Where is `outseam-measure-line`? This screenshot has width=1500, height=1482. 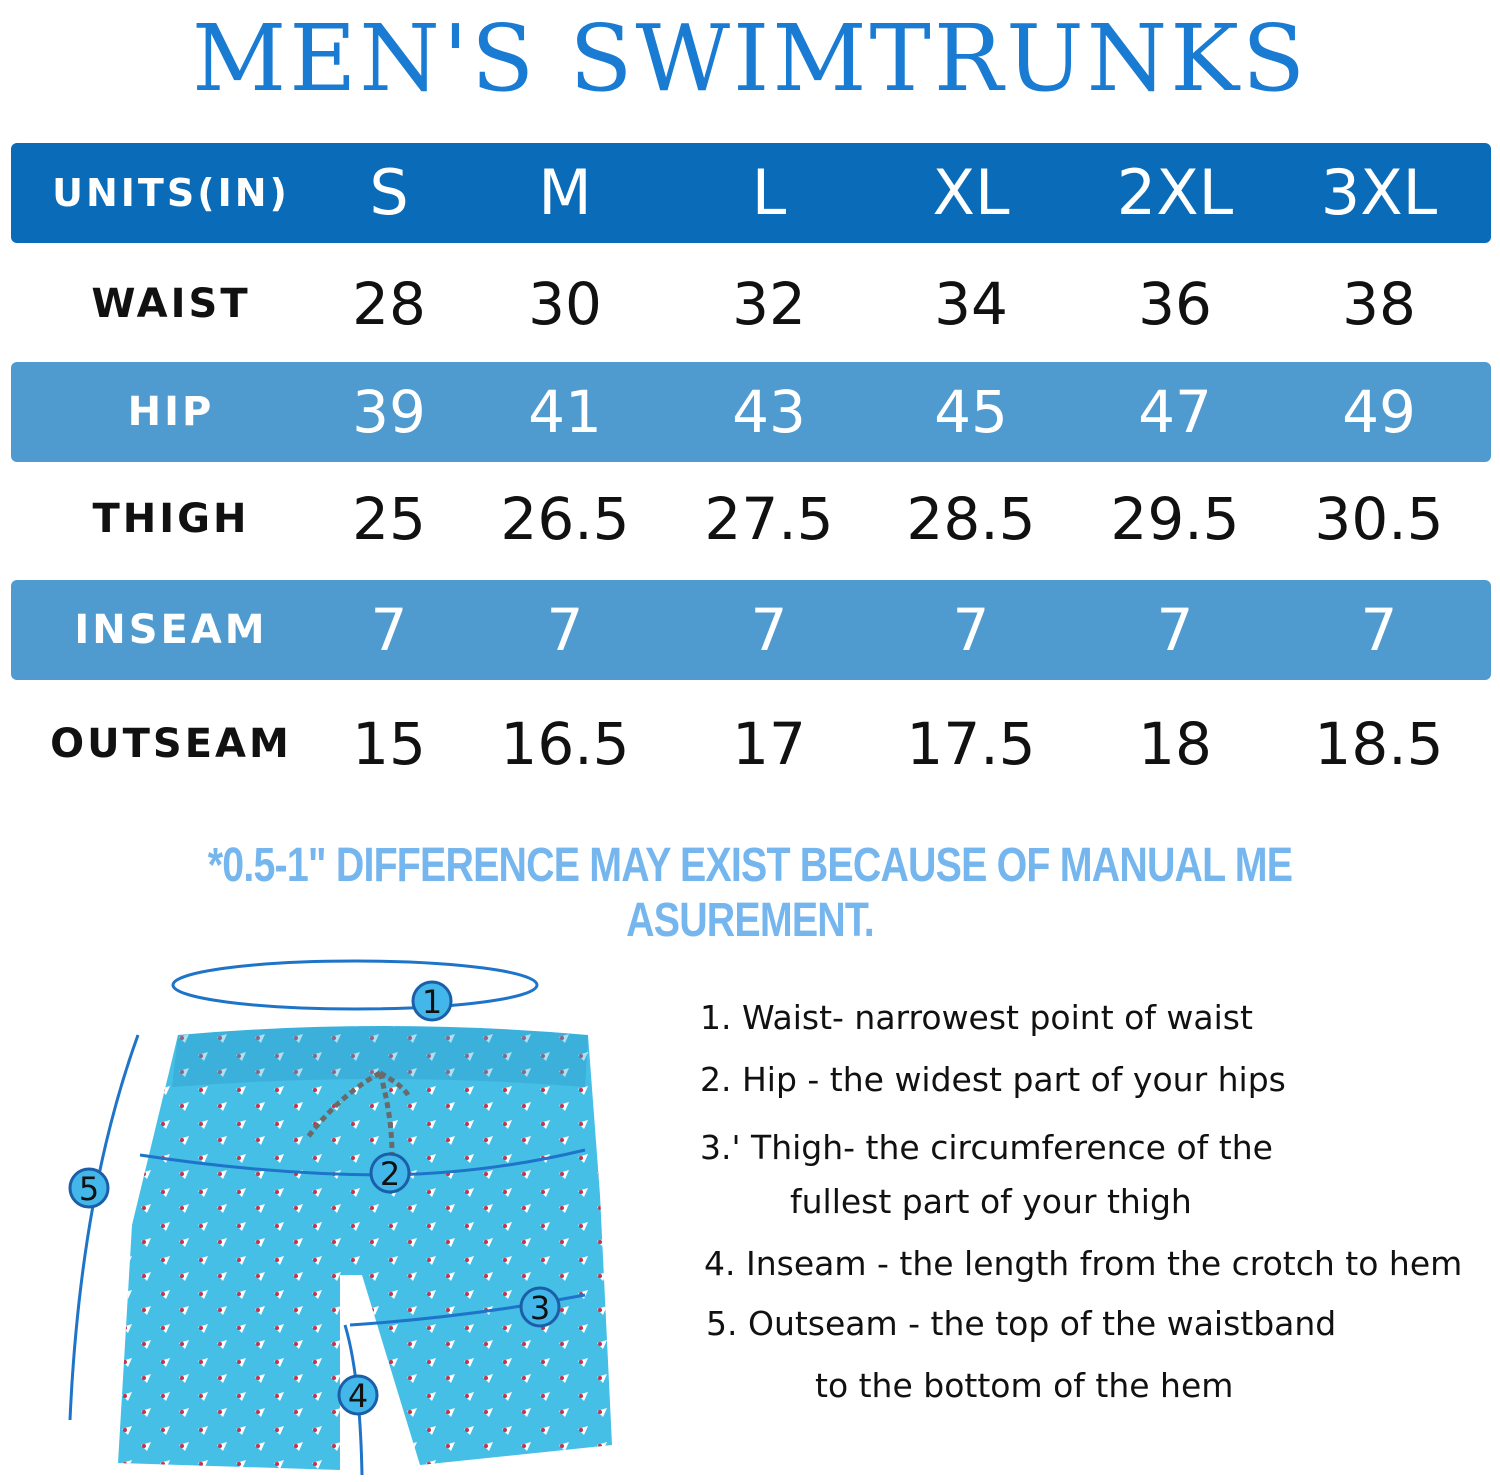 outseam-measure-line is located at coordinates (104, 1227).